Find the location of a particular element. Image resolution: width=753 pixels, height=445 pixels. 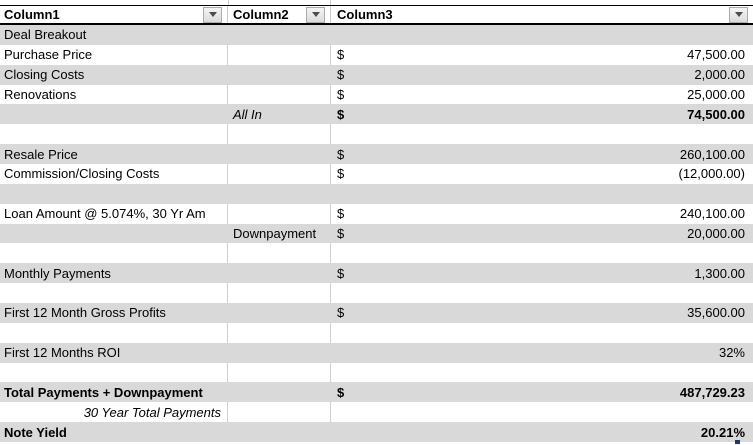

table-row: Deal Breakout is located at coordinates (376, 35).